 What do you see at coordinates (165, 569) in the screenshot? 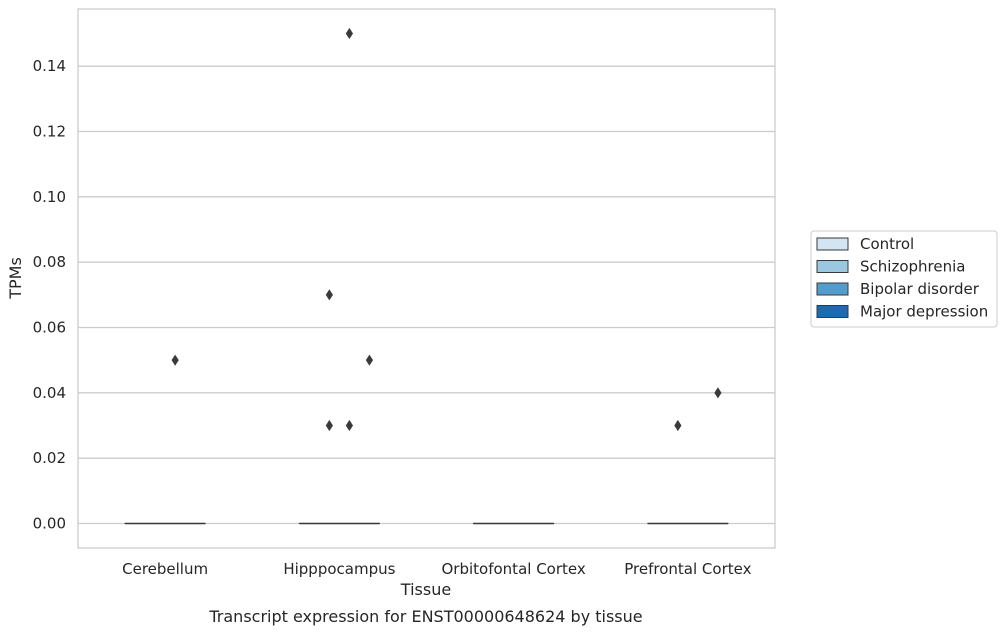
I see `x-tick-label: Cerebellum` at bounding box center [165, 569].